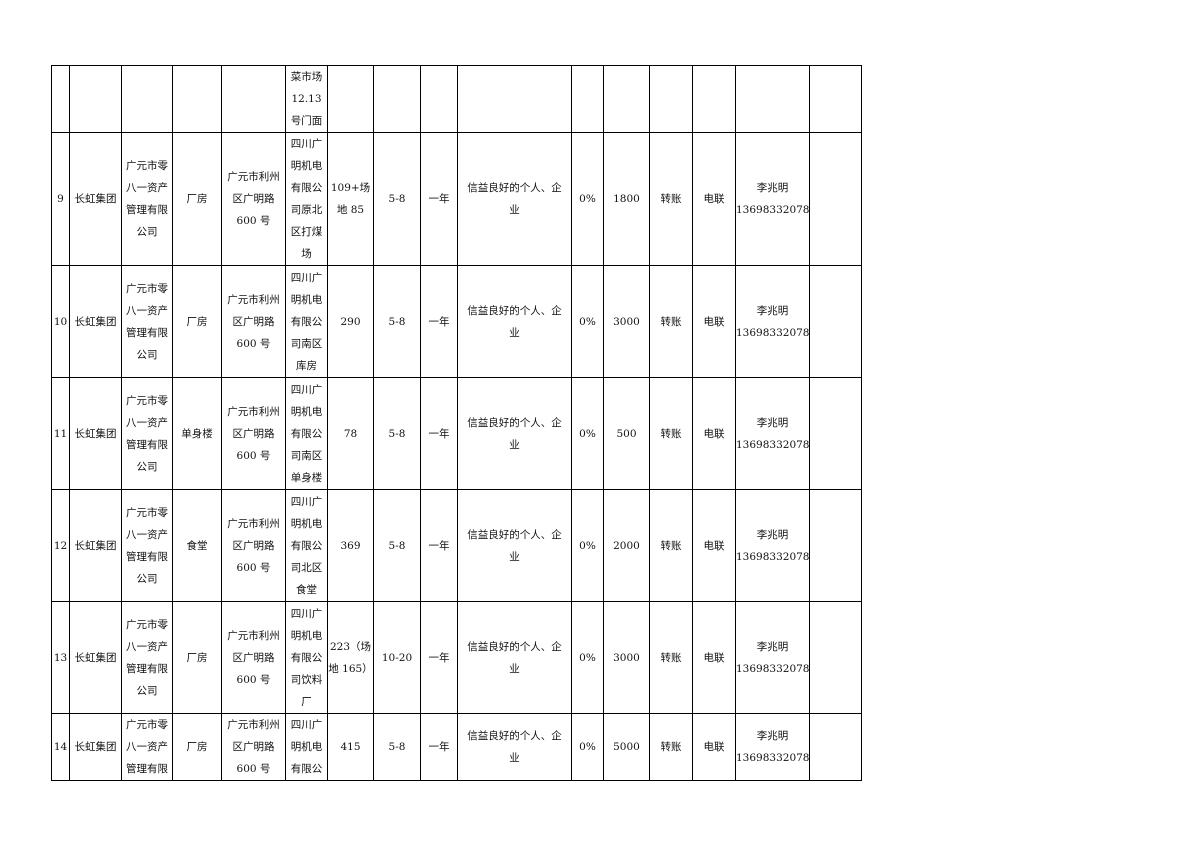 The width and height of the screenshot is (1193, 844). Describe the element at coordinates (60, 199) in the screenshot. I see `cell-index: 9` at that location.